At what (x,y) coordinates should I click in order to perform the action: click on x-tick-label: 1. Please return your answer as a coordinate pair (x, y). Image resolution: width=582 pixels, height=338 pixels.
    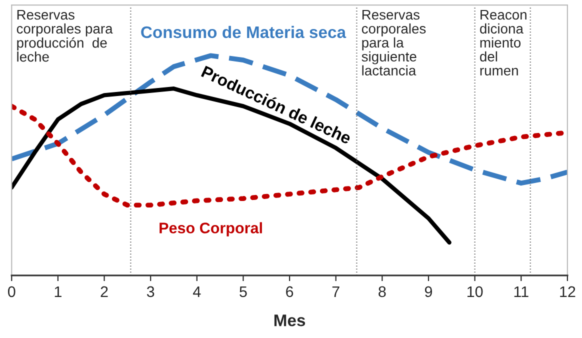
    Looking at the image, I should click on (58, 291).